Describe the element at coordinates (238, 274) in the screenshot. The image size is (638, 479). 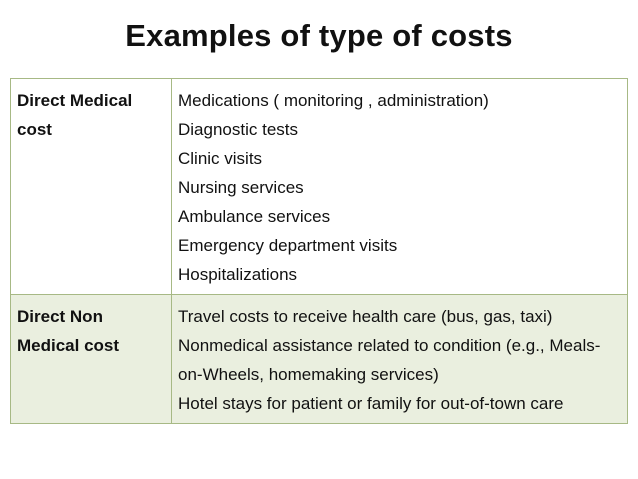
I see `list-item: Hospitalizations` at that location.